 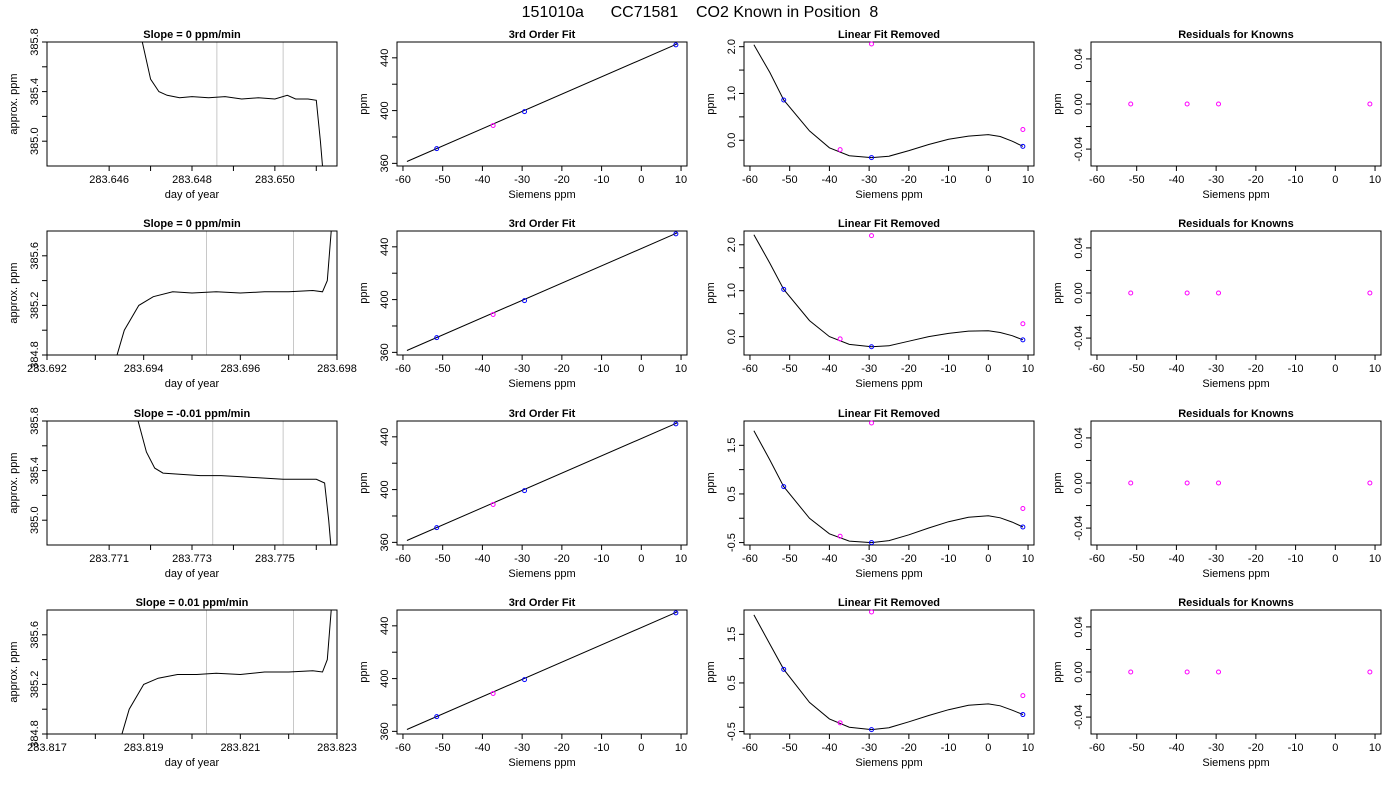 I want to click on y-tick-label: 0.5, so click(x=732, y=493).